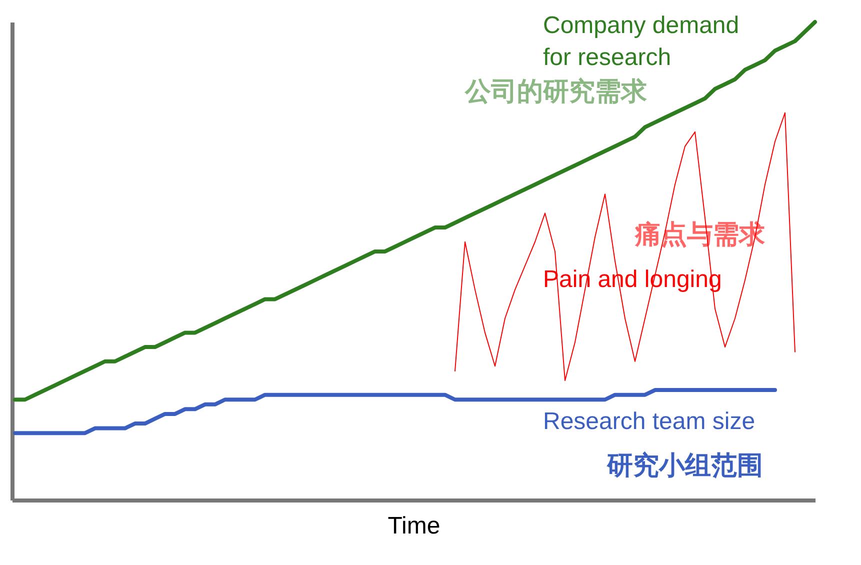 This screenshot has height=565, width=861. Describe the element at coordinates (641, 41) in the screenshot. I see `series-label: Company demand for research` at that location.